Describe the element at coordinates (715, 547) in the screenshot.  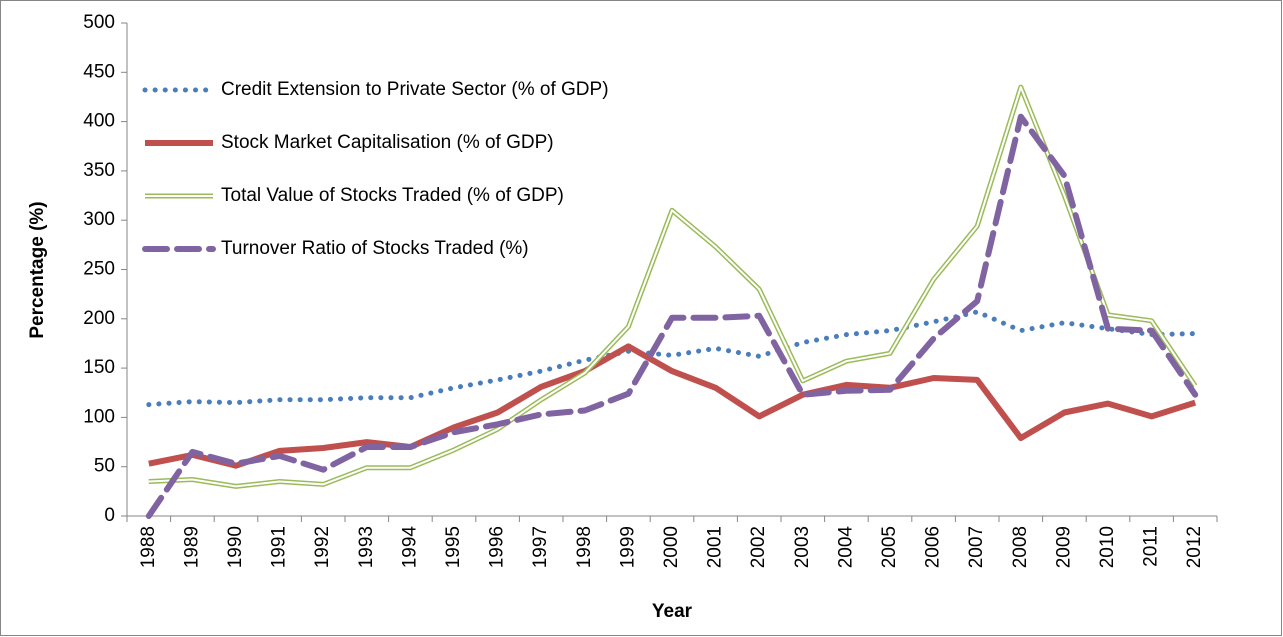
I see `x-tick-label: 2001` at that location.